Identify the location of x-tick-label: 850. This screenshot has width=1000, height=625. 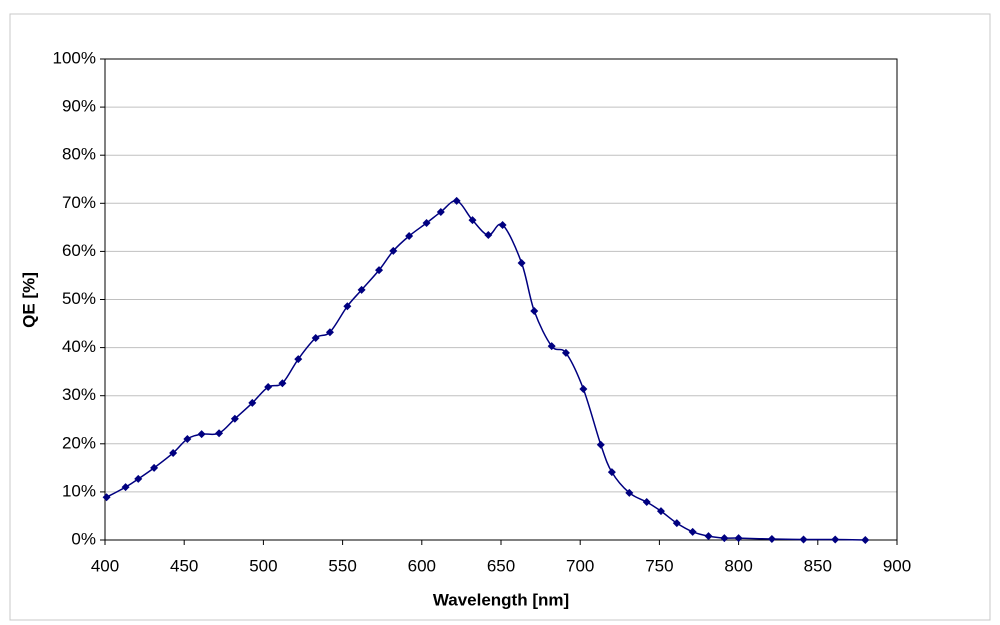
(818, 565).